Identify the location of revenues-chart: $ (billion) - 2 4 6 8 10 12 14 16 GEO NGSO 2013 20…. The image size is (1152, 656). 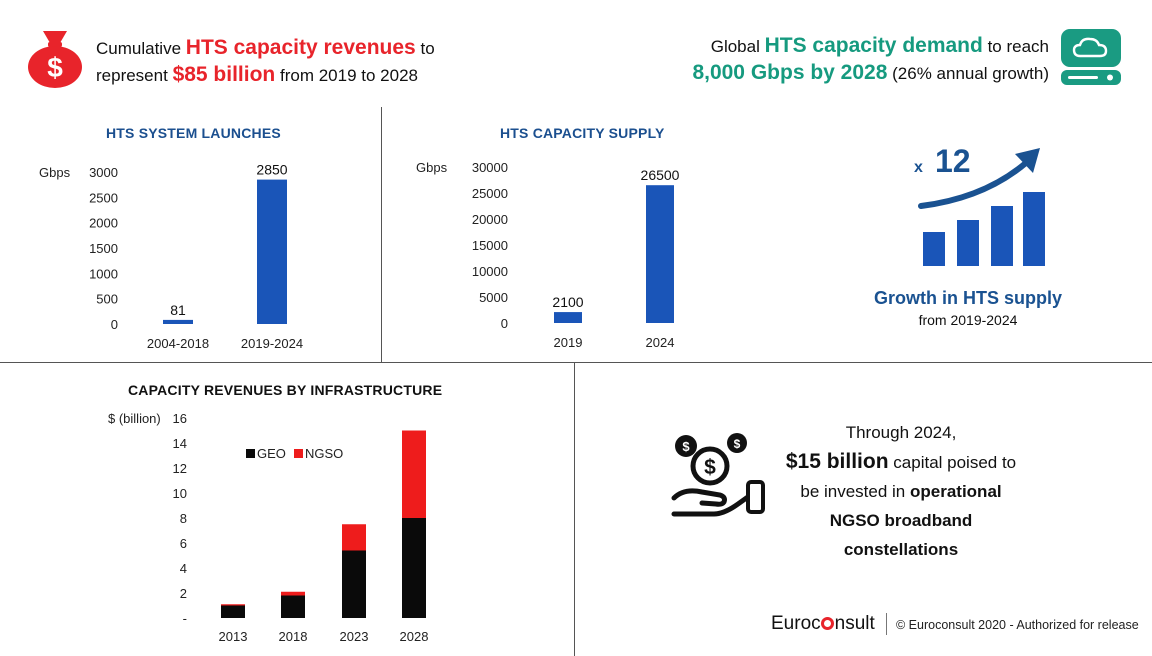
(268, 527).